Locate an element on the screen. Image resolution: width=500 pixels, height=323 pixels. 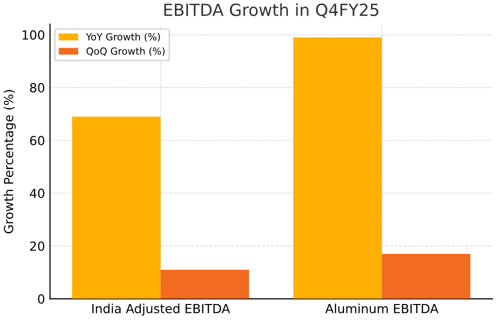
y-tick-label: 40 is located at coordinates (37, 193).